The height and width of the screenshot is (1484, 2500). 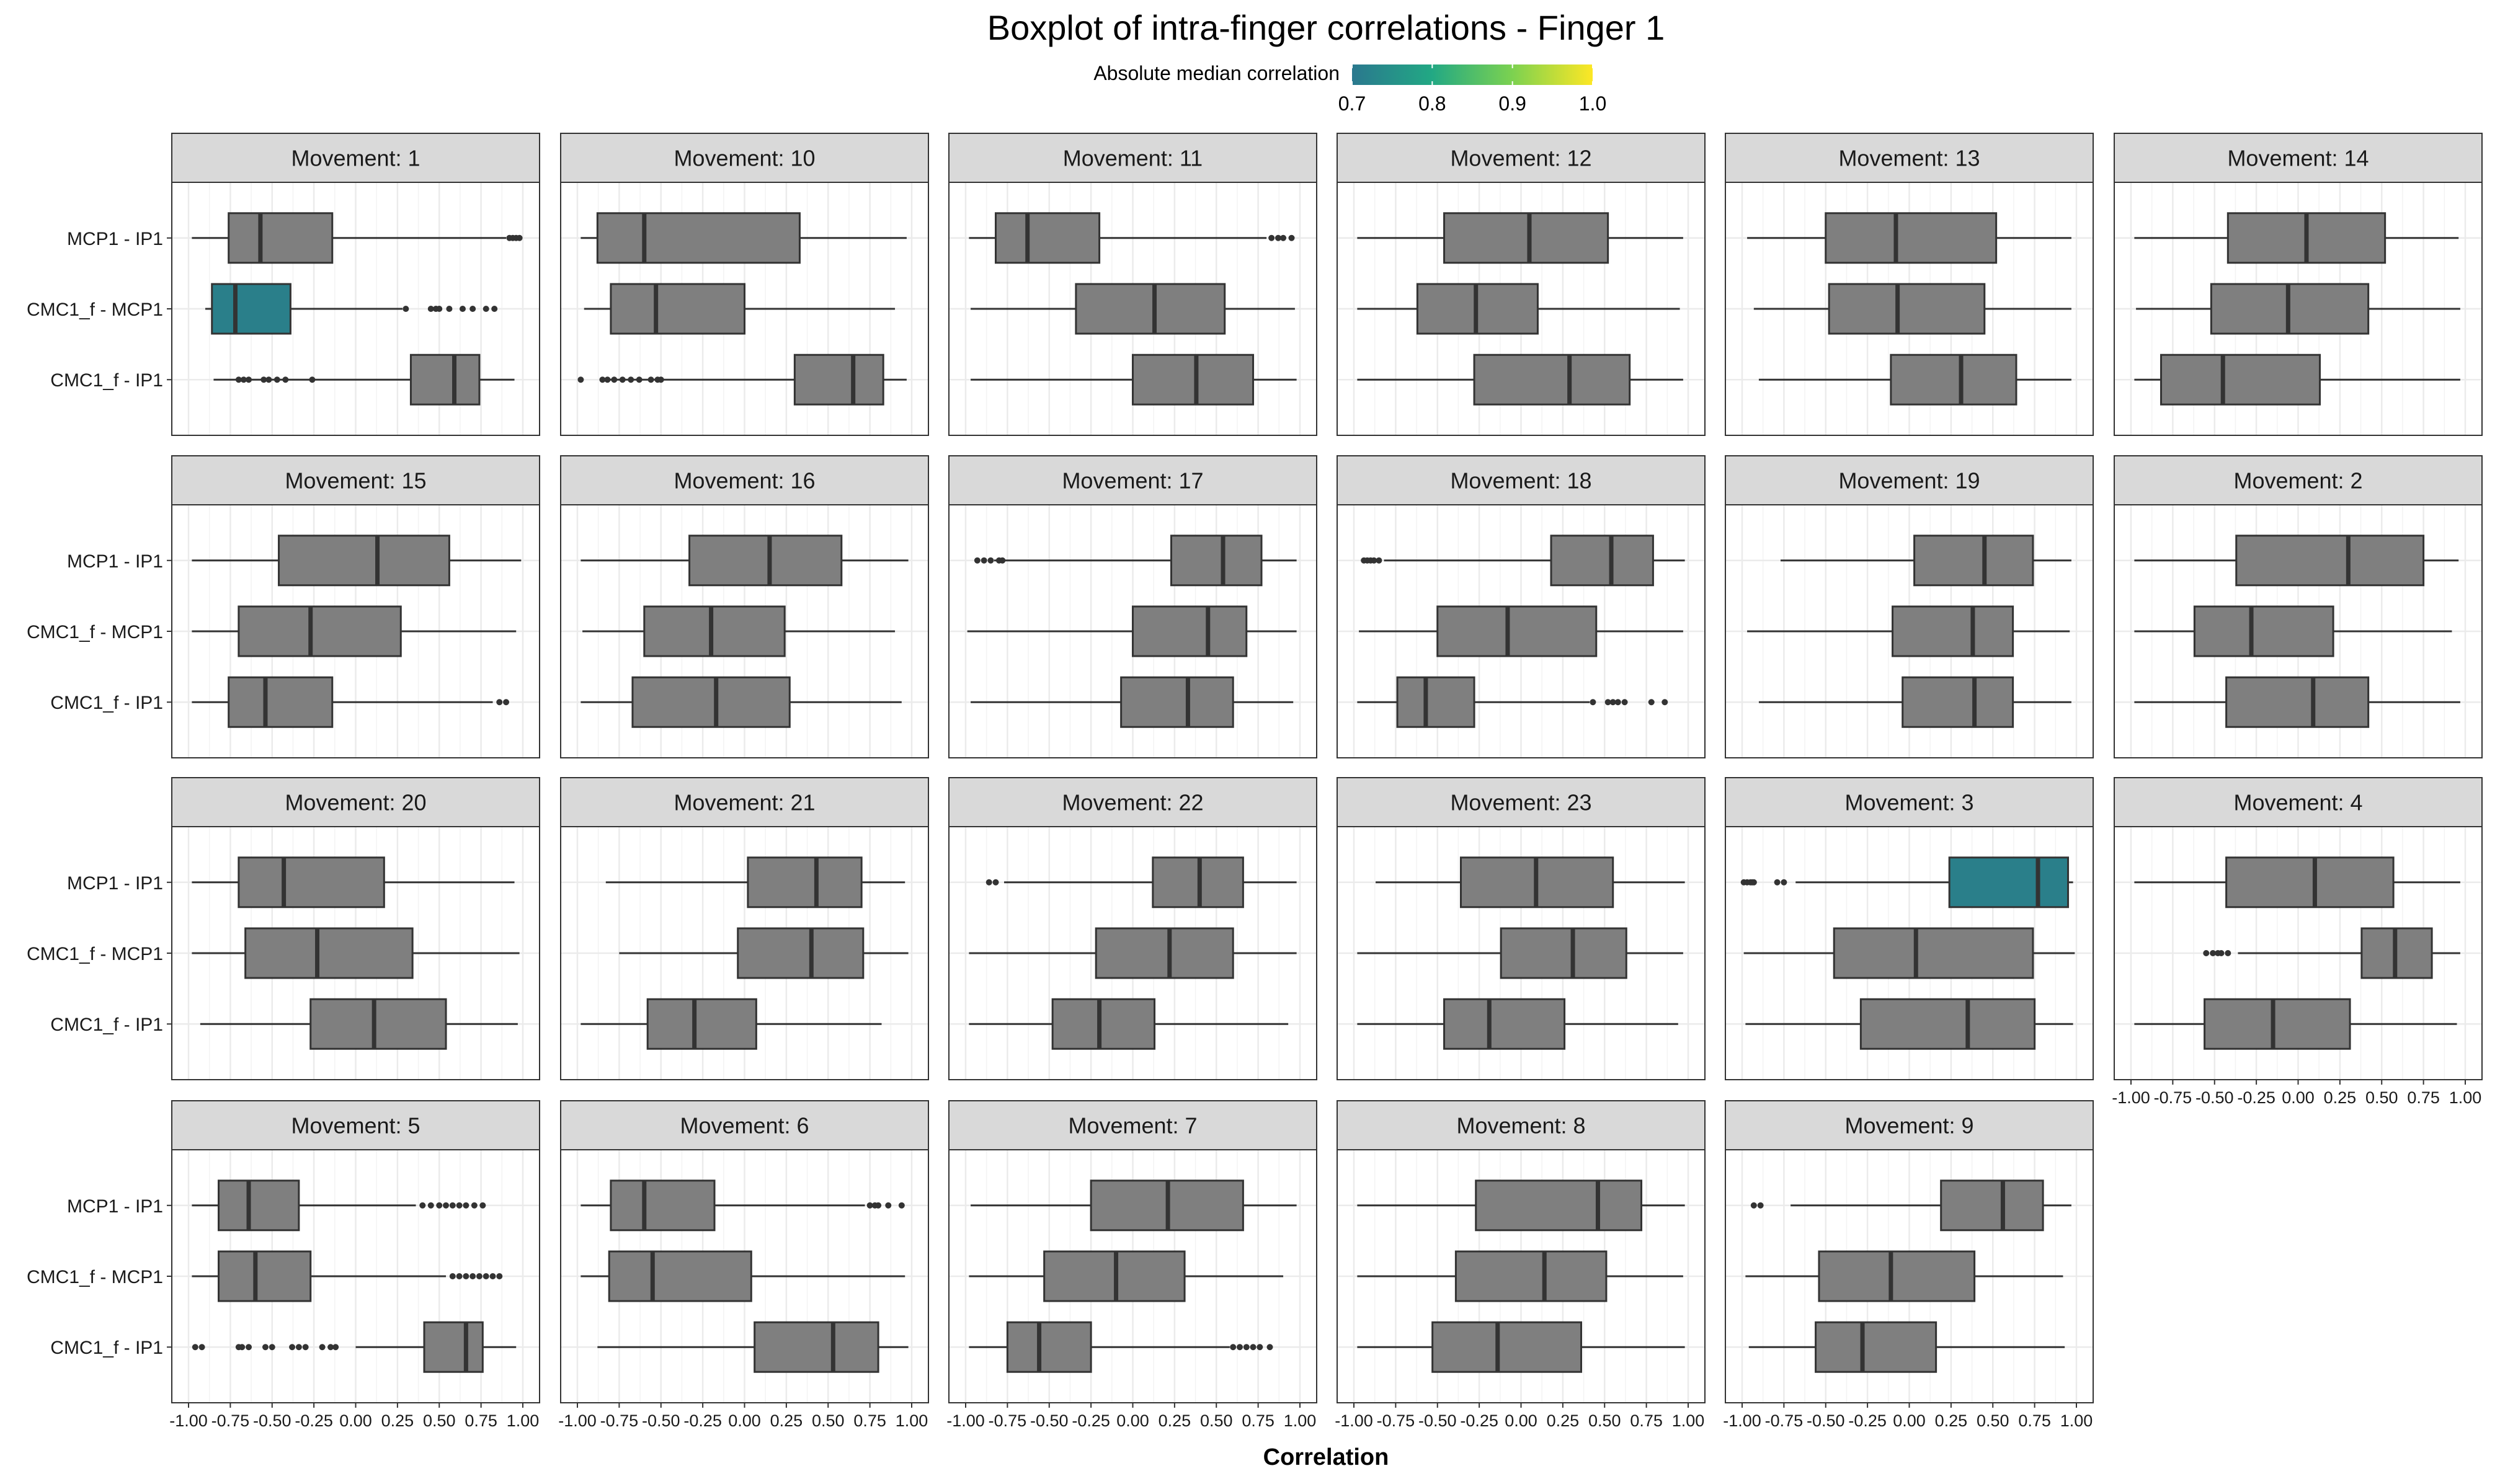 What do you see at coordinates (1132, 606) in the screenshot?
I see `facet-panel: Movement: 17` at bounding box center [1132, 606].